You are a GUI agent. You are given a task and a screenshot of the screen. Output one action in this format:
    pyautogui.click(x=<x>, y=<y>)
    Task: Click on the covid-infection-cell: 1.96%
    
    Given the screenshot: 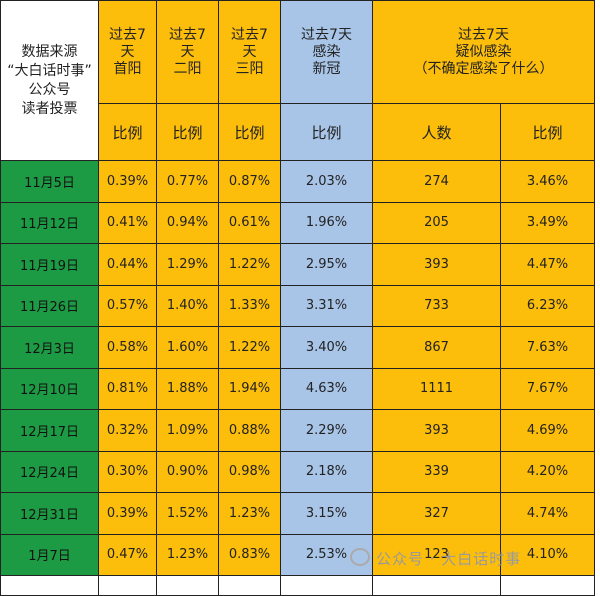 What is the action you would take?
    pyautogui.click(x=326, y=222)
    